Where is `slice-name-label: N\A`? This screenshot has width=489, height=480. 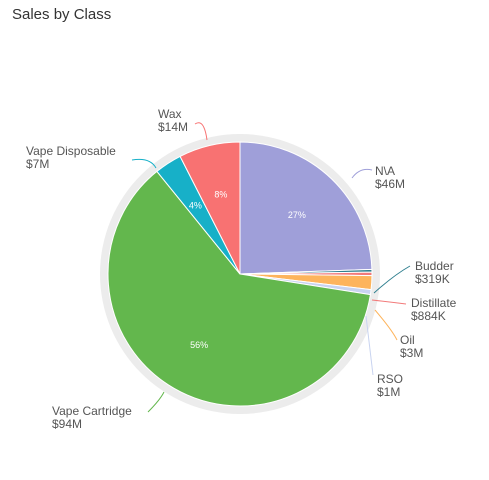 slice-name-label: N\A is located at coordinates (385, 171).